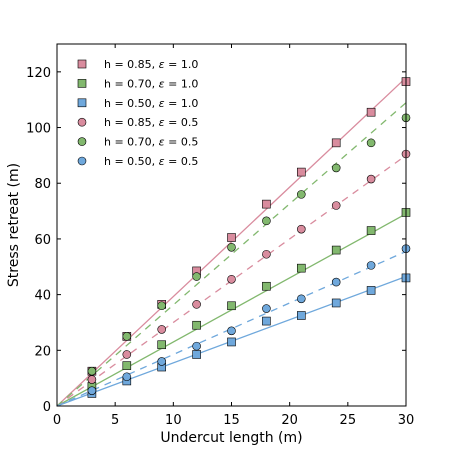 The image size is (452, 452). What do you see at coordinates (115, 420) in the screenshot?
I see `x-tick-label: 5` at bounding box center [115, 420].